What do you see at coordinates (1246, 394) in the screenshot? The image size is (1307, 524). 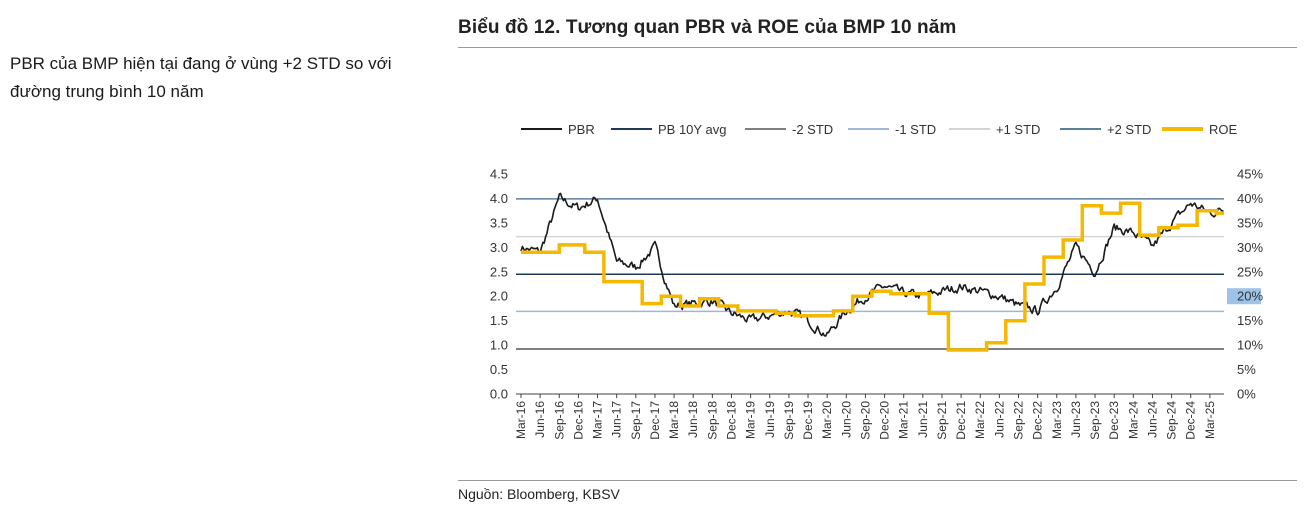 I see `y-right-tick-label: 0%` at bounding box center [1246, 394].